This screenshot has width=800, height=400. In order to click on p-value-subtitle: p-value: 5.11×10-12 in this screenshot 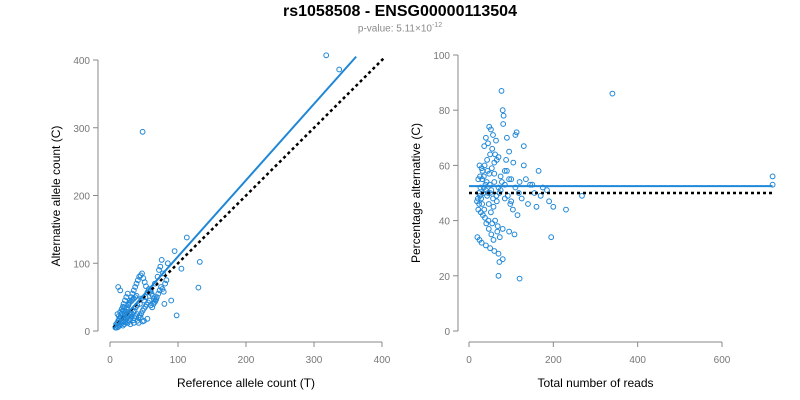, I will do `click(400, 28)`.